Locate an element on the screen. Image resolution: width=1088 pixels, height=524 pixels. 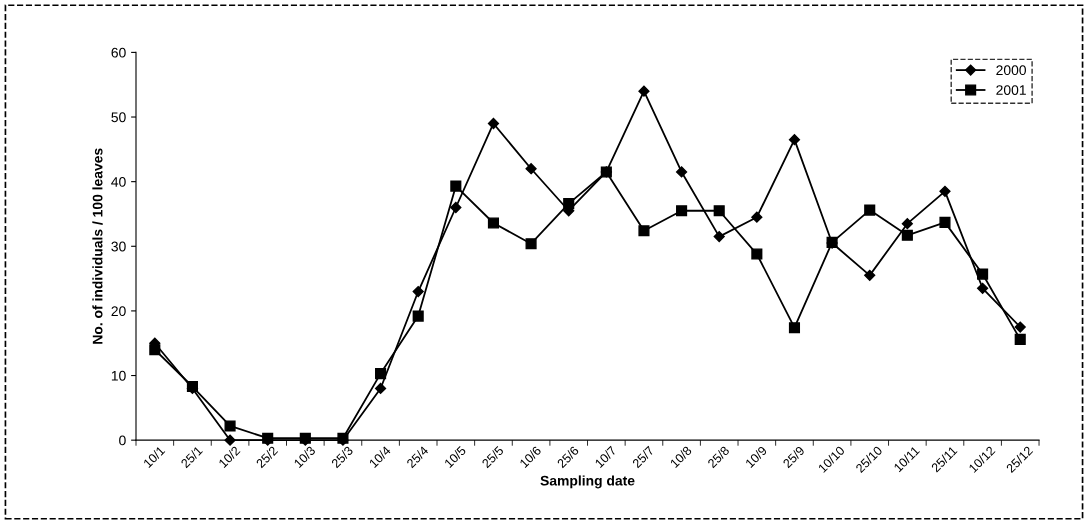
y-tick-label: 30 is located at coordinates (118, 246).